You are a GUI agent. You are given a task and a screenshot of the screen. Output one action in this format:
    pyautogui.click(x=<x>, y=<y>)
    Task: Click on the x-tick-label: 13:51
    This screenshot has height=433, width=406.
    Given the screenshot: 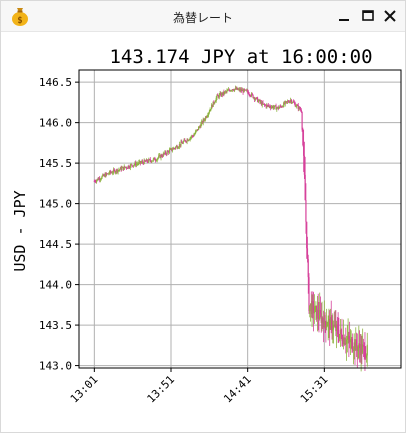 What is the action you would take?
    pyautogui.click(x=161, y=389)
    